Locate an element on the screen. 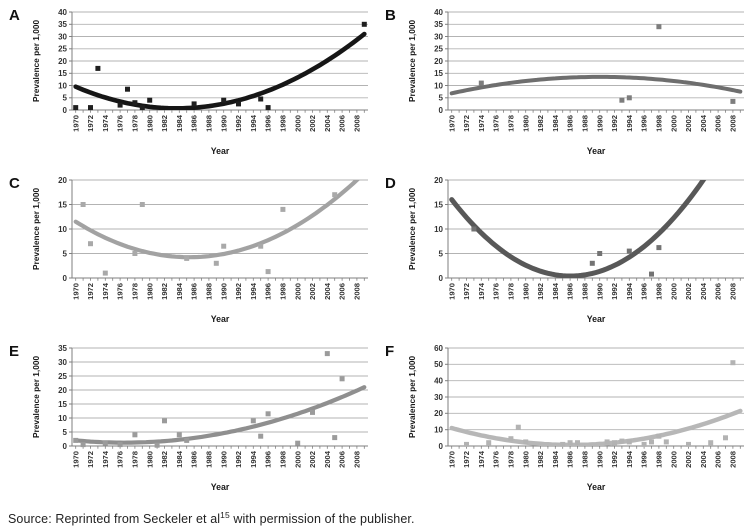 This screenshot has height=530, width=752. panel-letter: D is located at coordinates (390, 183).